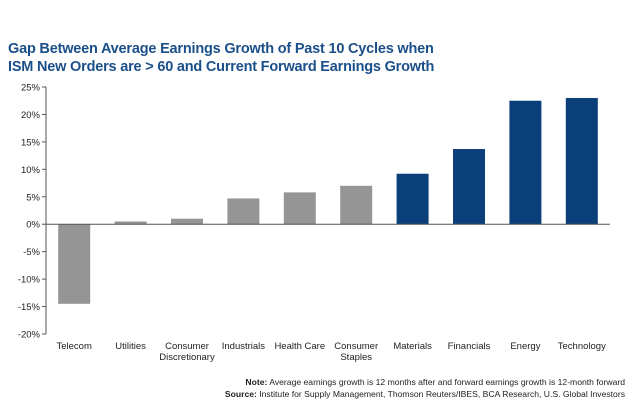 The width and height of the screenshot is (633, 418). What do you see at coordinates (31, 142) in the screenshot?
I see `y-tick-label: 15%` at bounding box center [31, 142].